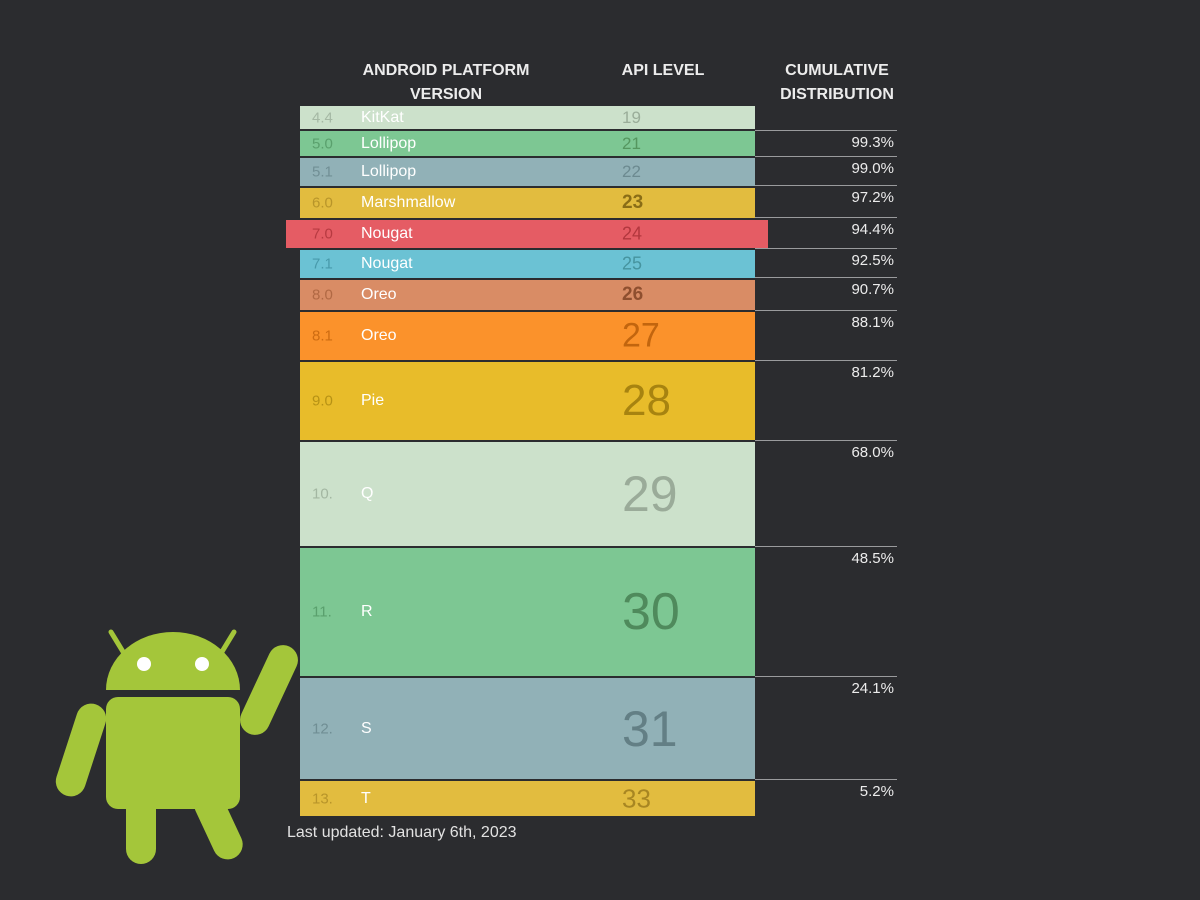 This screenshot has width=1200, height=900. What do you see at coordinates (872, 197) in the screenshot?
I see `cumulative-value: 97.2%` at bounding box center [872, 197].